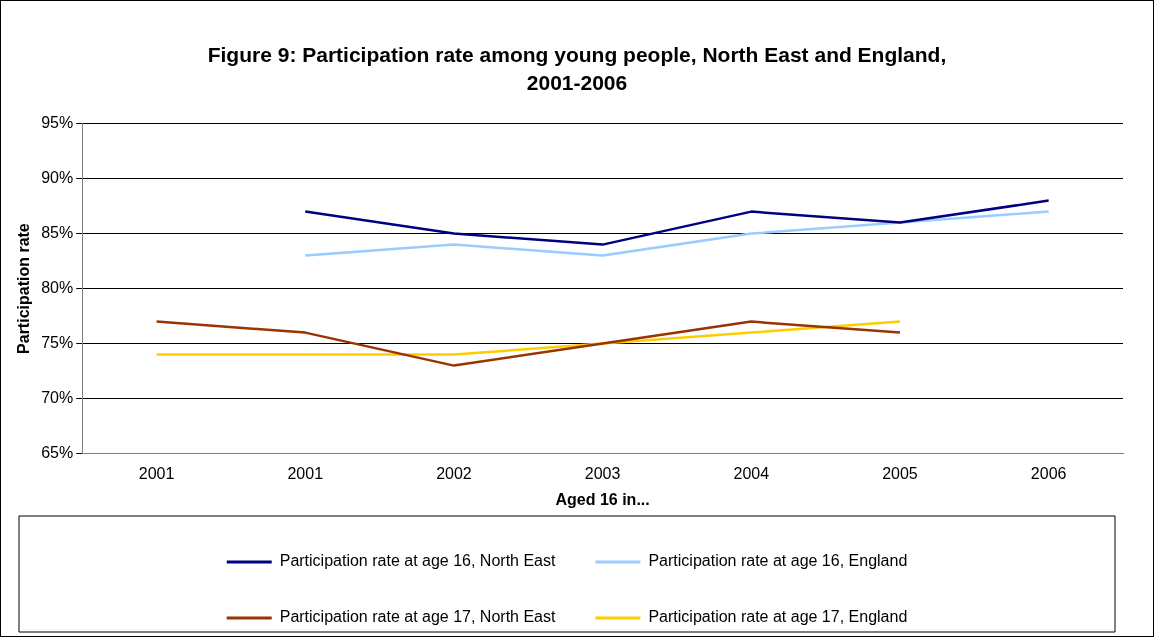 The image size is (1154, 637). What do you see at coordinates (417, 561) in the screenshot?
I see `legend-label: Participation rate at age 16, North East` at bounding box center [417, 561].